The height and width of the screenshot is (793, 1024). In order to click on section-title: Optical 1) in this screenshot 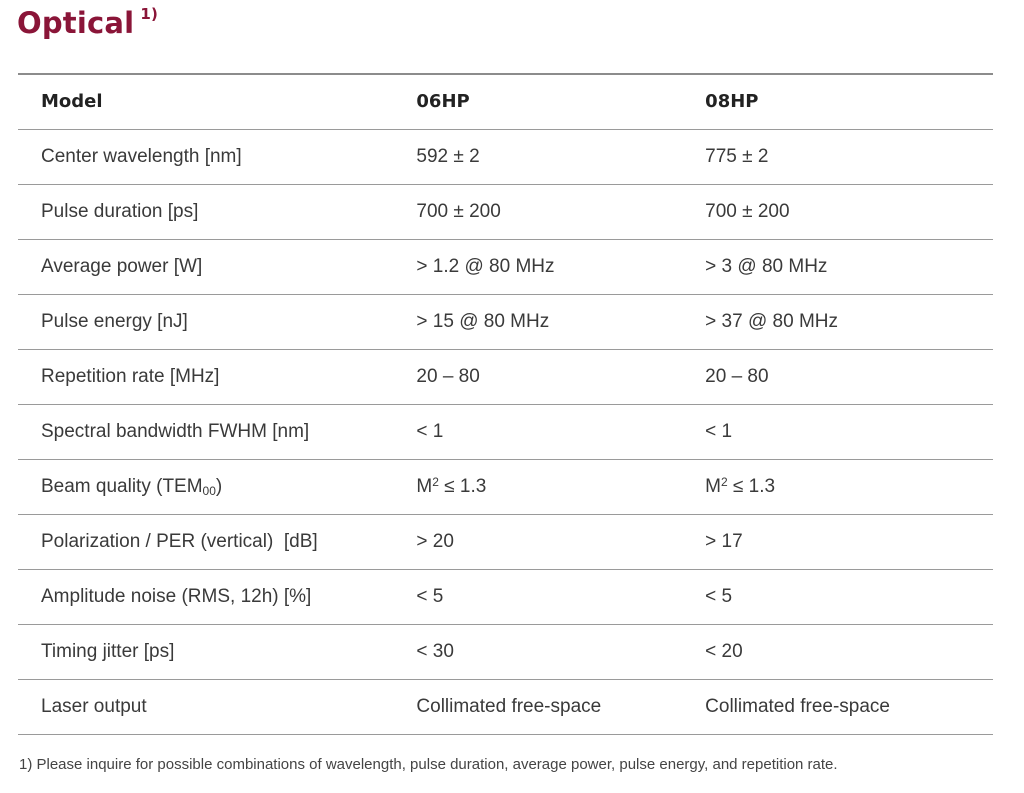, I will do `click(88, 22)`.